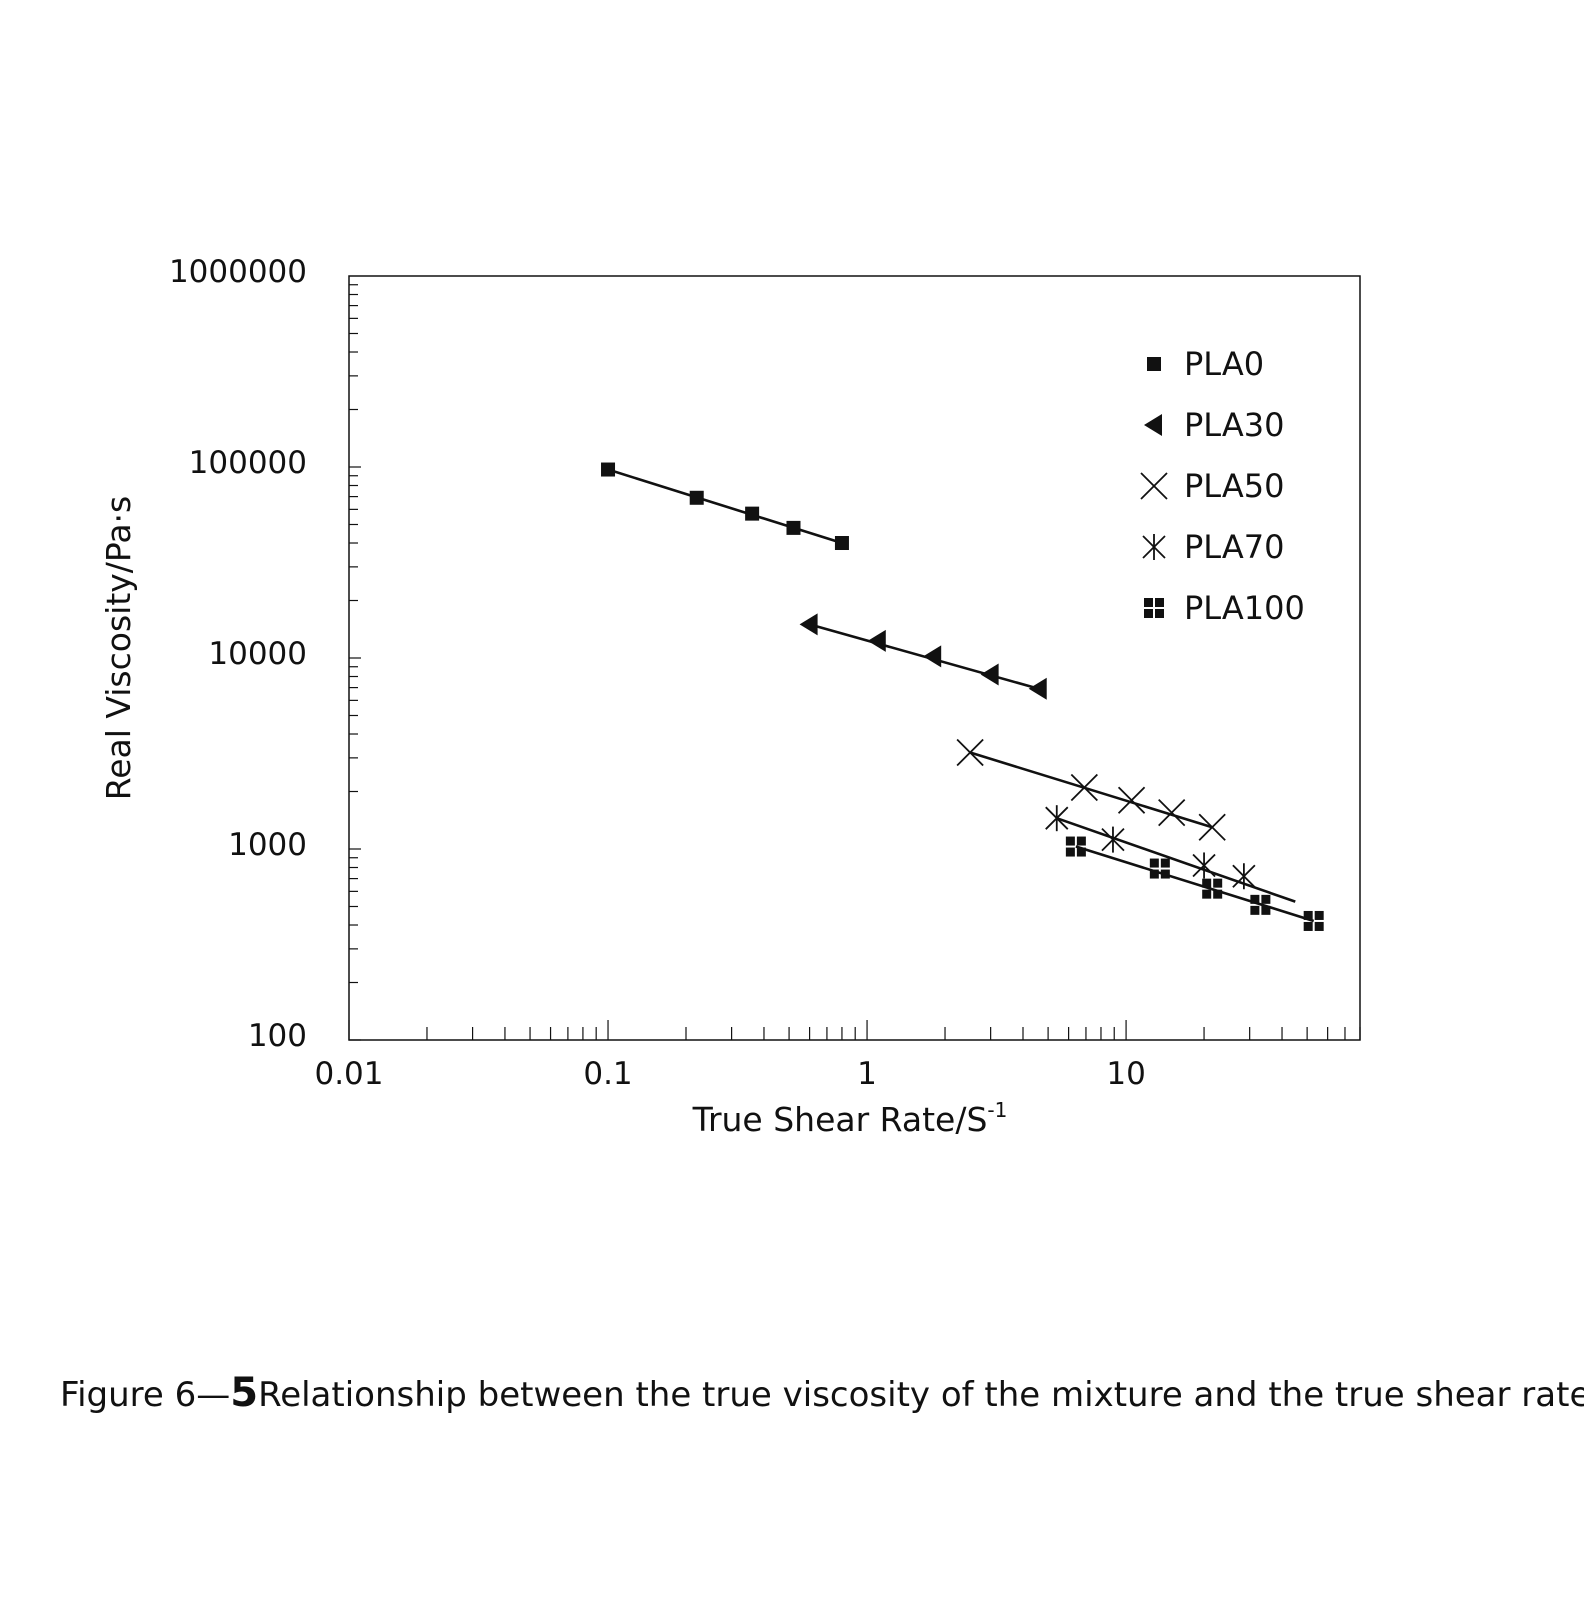  I want to click on legend-label-pla50: PLA50, so click(1234, 486).